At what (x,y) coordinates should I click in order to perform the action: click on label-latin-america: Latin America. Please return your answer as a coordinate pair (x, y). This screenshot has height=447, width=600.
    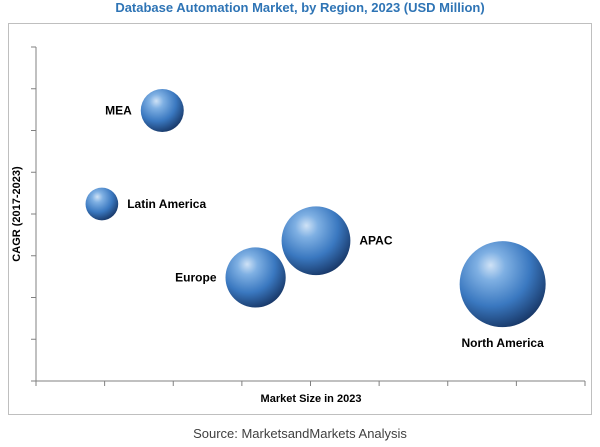
    Looking at the image, I should click on (166, 204).